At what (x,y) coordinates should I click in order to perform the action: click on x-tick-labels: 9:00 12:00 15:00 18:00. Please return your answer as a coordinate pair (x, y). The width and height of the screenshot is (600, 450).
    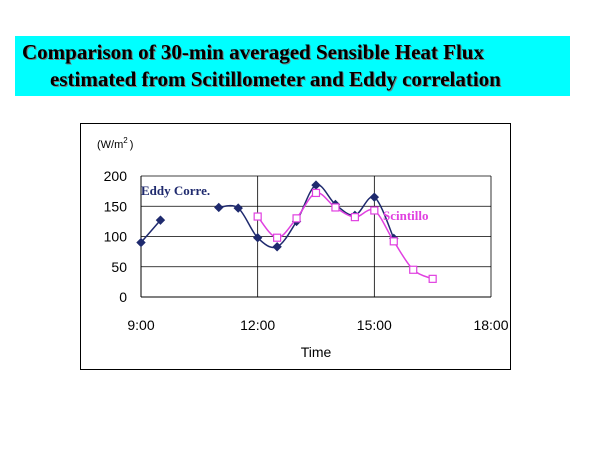
    Looking at the image, I should click on (317, 325).